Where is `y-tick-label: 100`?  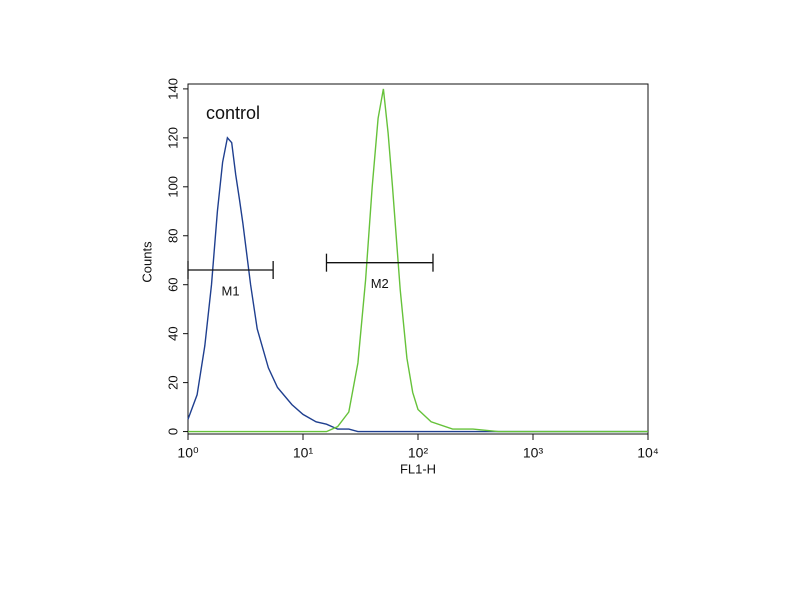 y-tick-label: 100 is located at coordinates (172, 187).